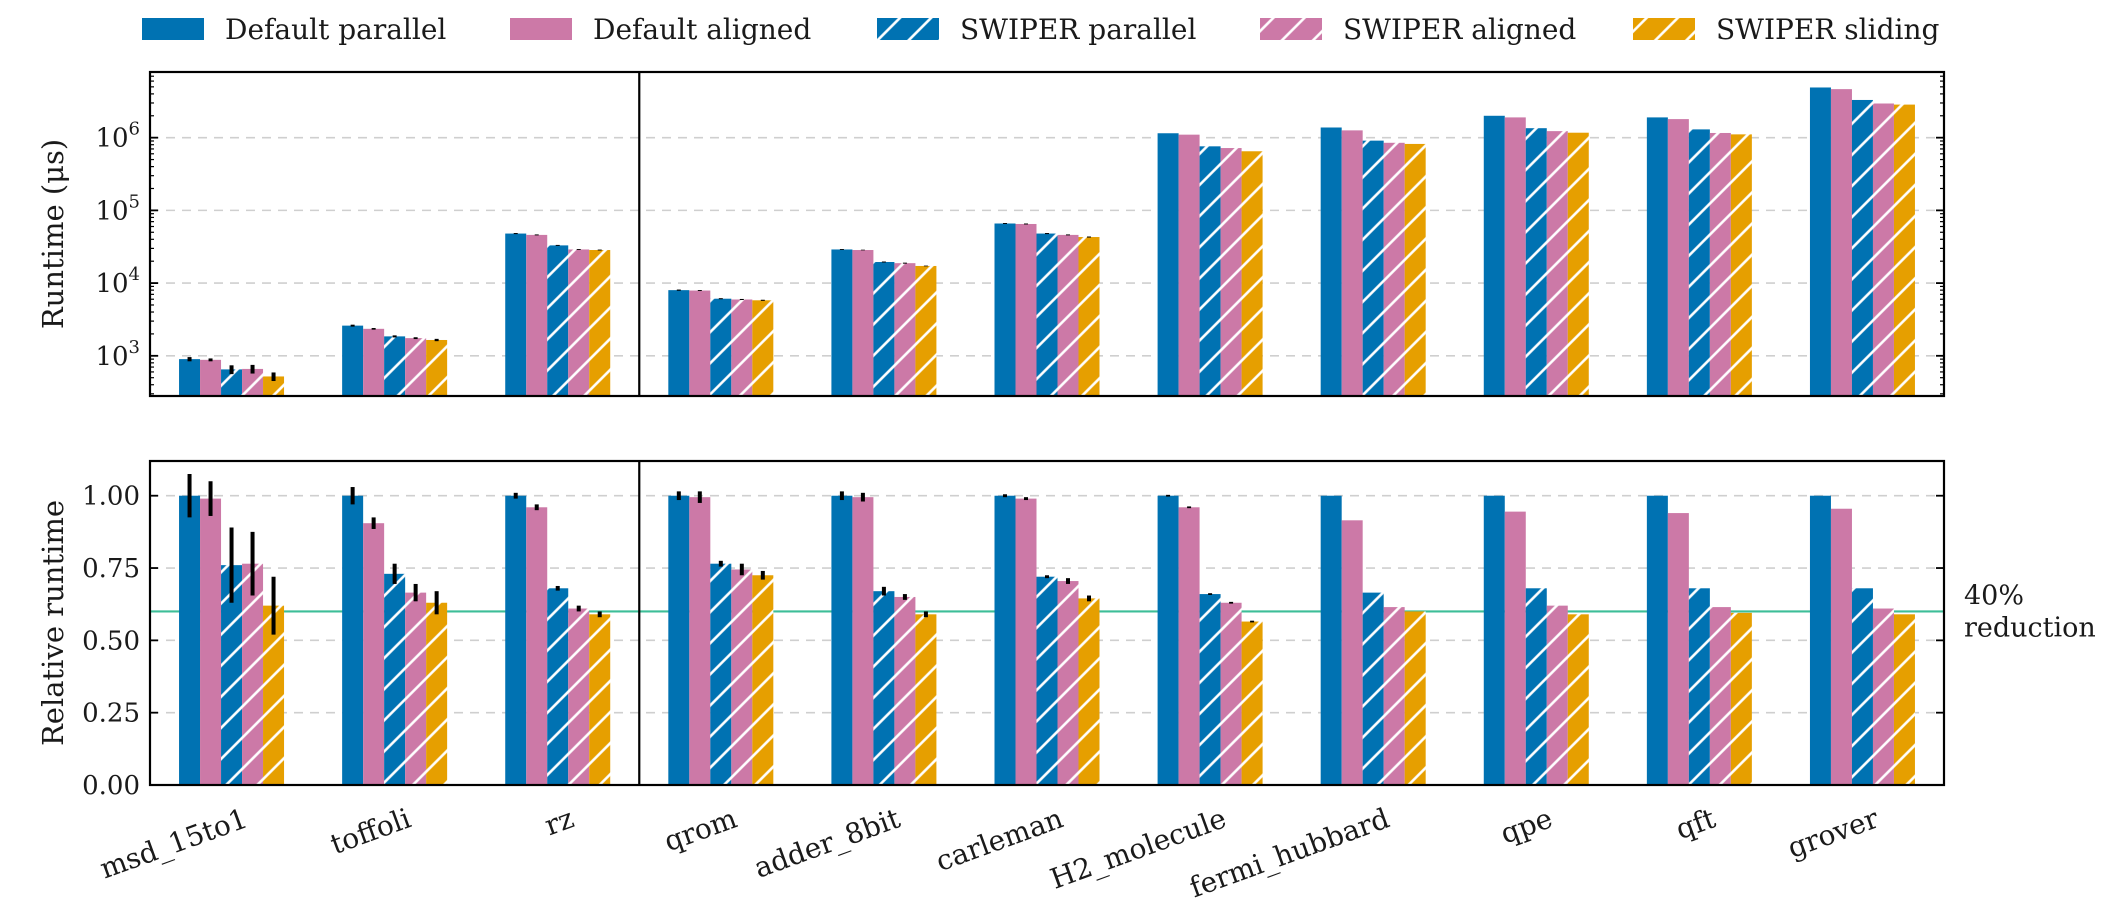 The height and width of the screenshot is (901, 2127). I want to click on x-tick-label-qpe: qpe, so click(1526, 826).